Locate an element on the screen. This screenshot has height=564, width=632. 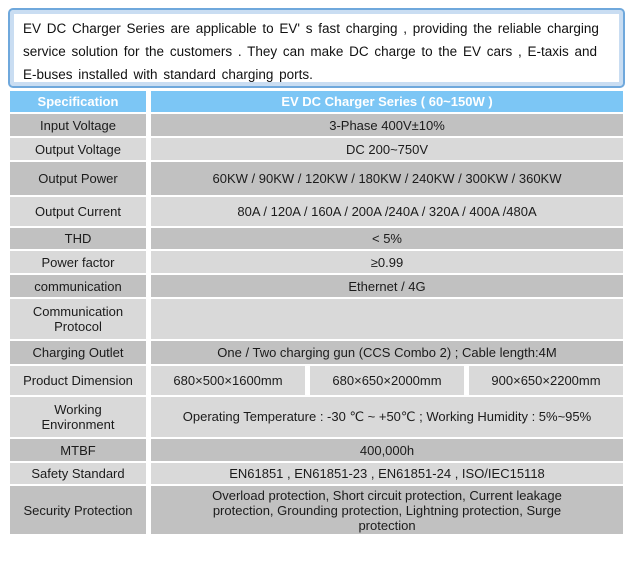
row-value: DC 200~750V is located at coordinates (387, 149).